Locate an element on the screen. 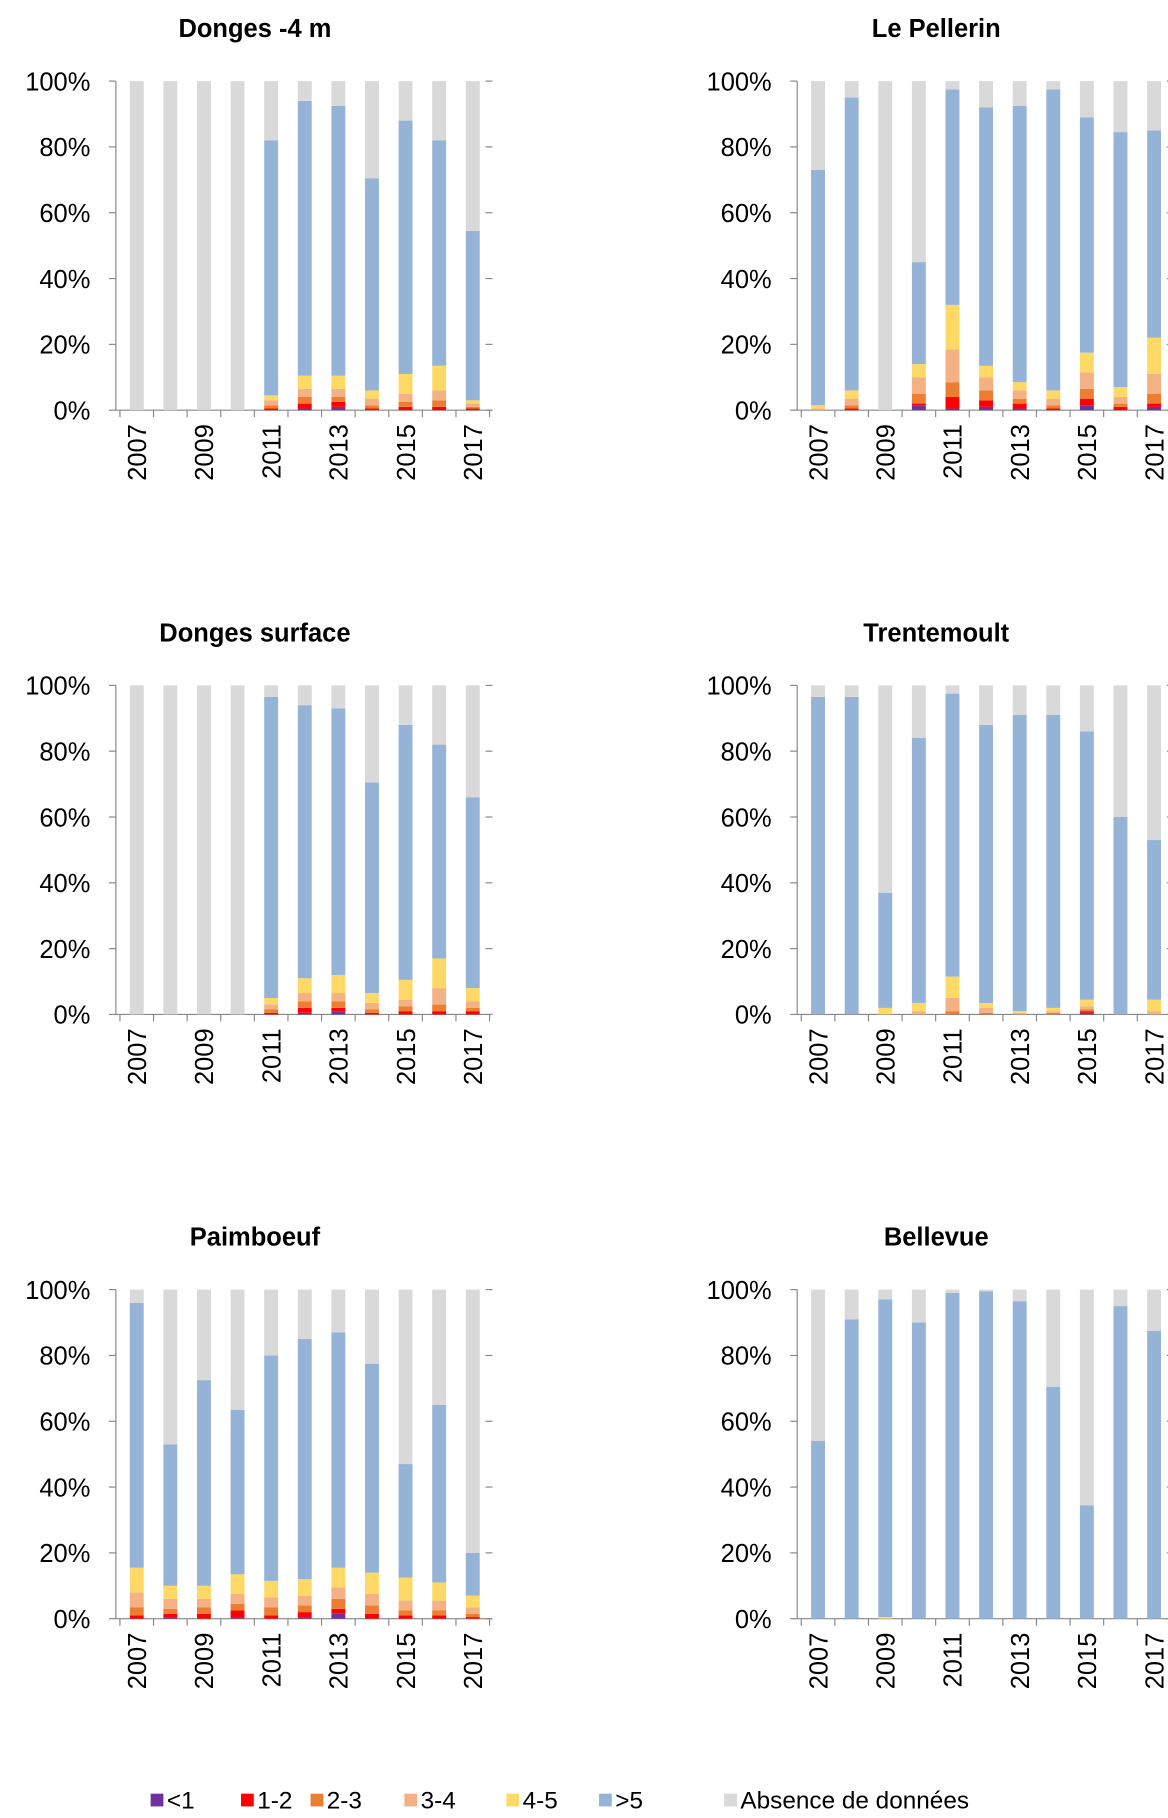 This screenshot has width=1168, height=1818. chart-title: Donges -4 m is located at coordinates (254, 29).